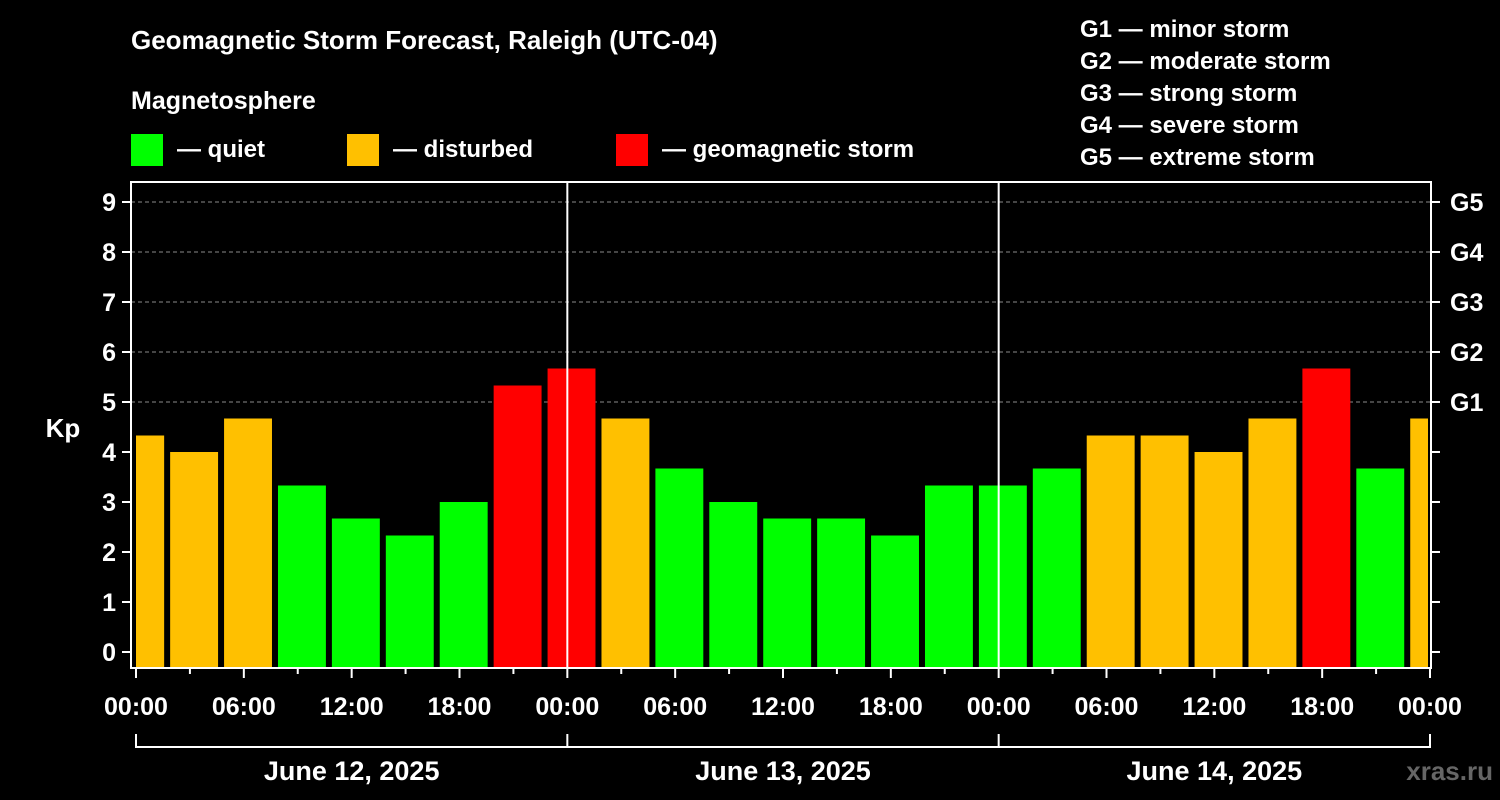 This screenshot has height=800, width=1500. I want to click on color-legend: — quiet — disturbed — geomagnetic storm, so click(522, 150).